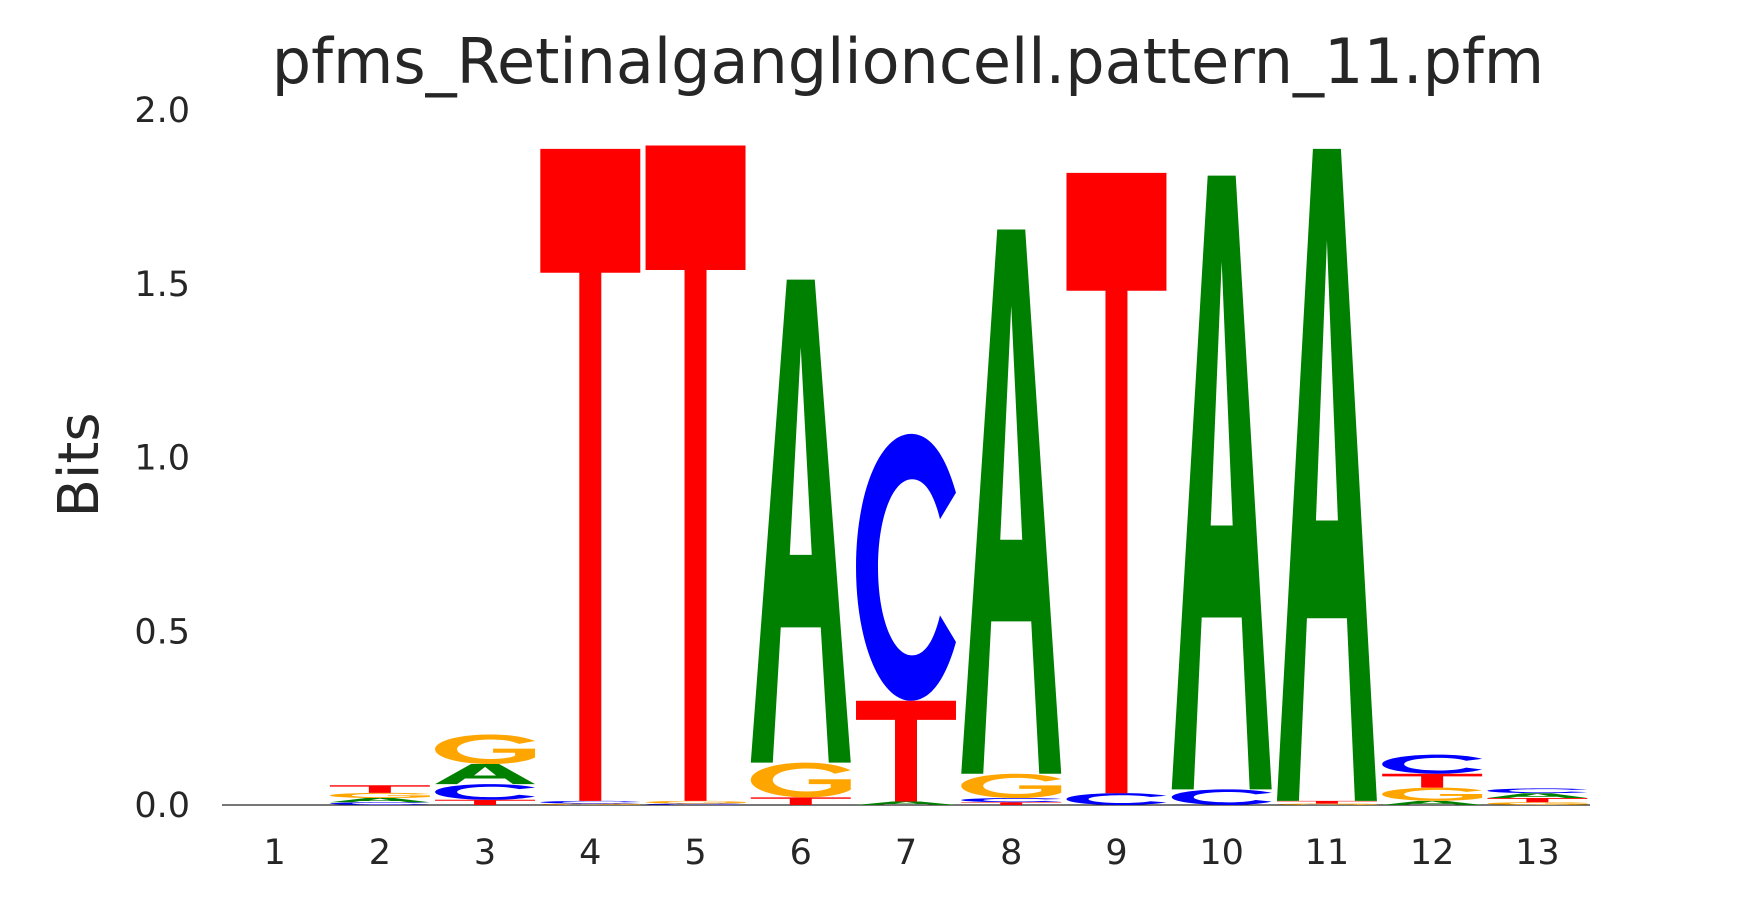 The height and width of the screenshot is (905, 1755). What do you see at coordinates (162, 111) in the screenshot?
I see `y-tick-label: 2.0` at bounding box center [162, 111].